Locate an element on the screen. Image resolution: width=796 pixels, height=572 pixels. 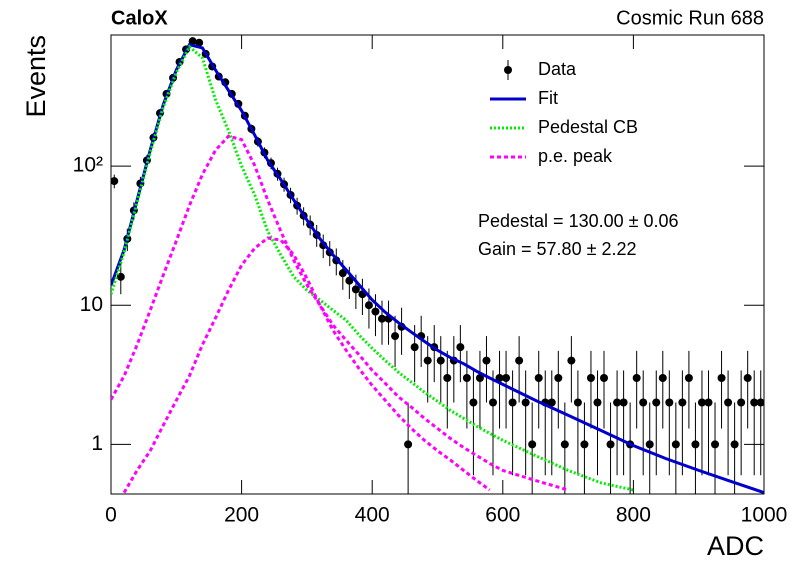
y-tick-label: 1 is located at coordinates (97, 443).